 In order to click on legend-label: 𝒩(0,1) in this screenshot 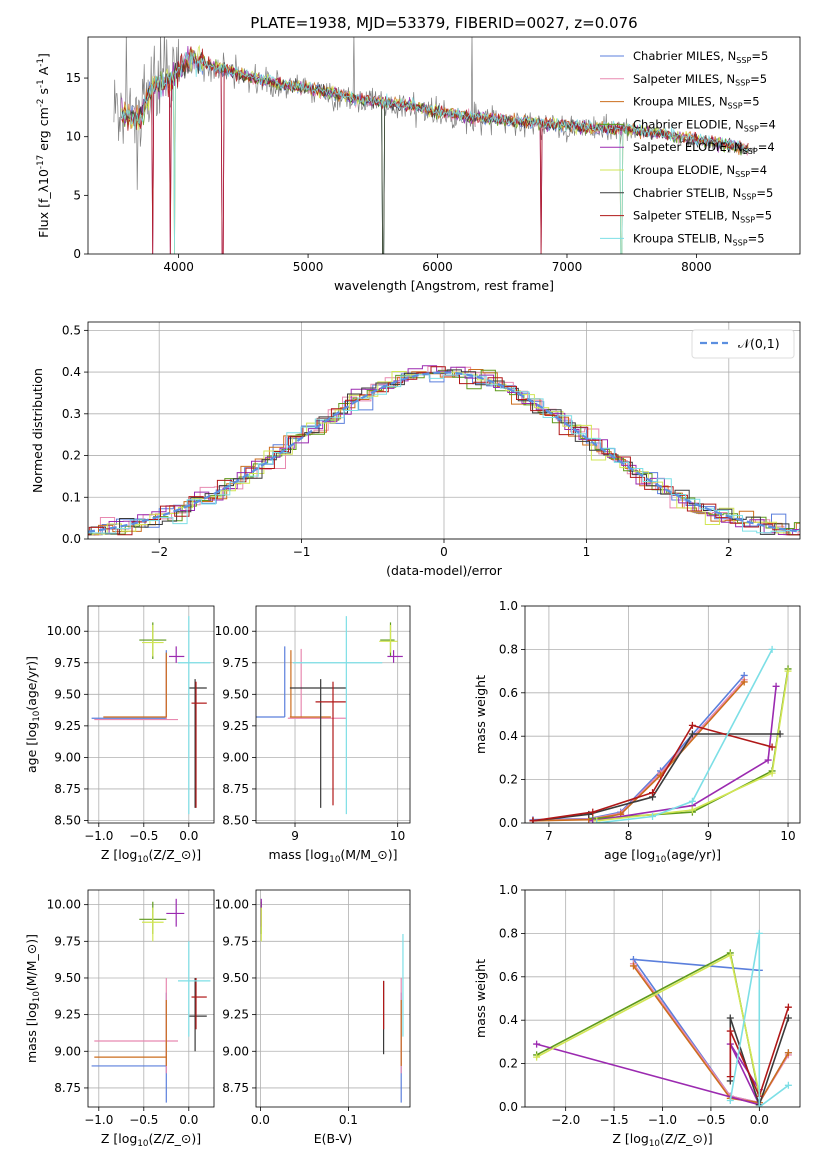, I will do `click(759, 343)`.